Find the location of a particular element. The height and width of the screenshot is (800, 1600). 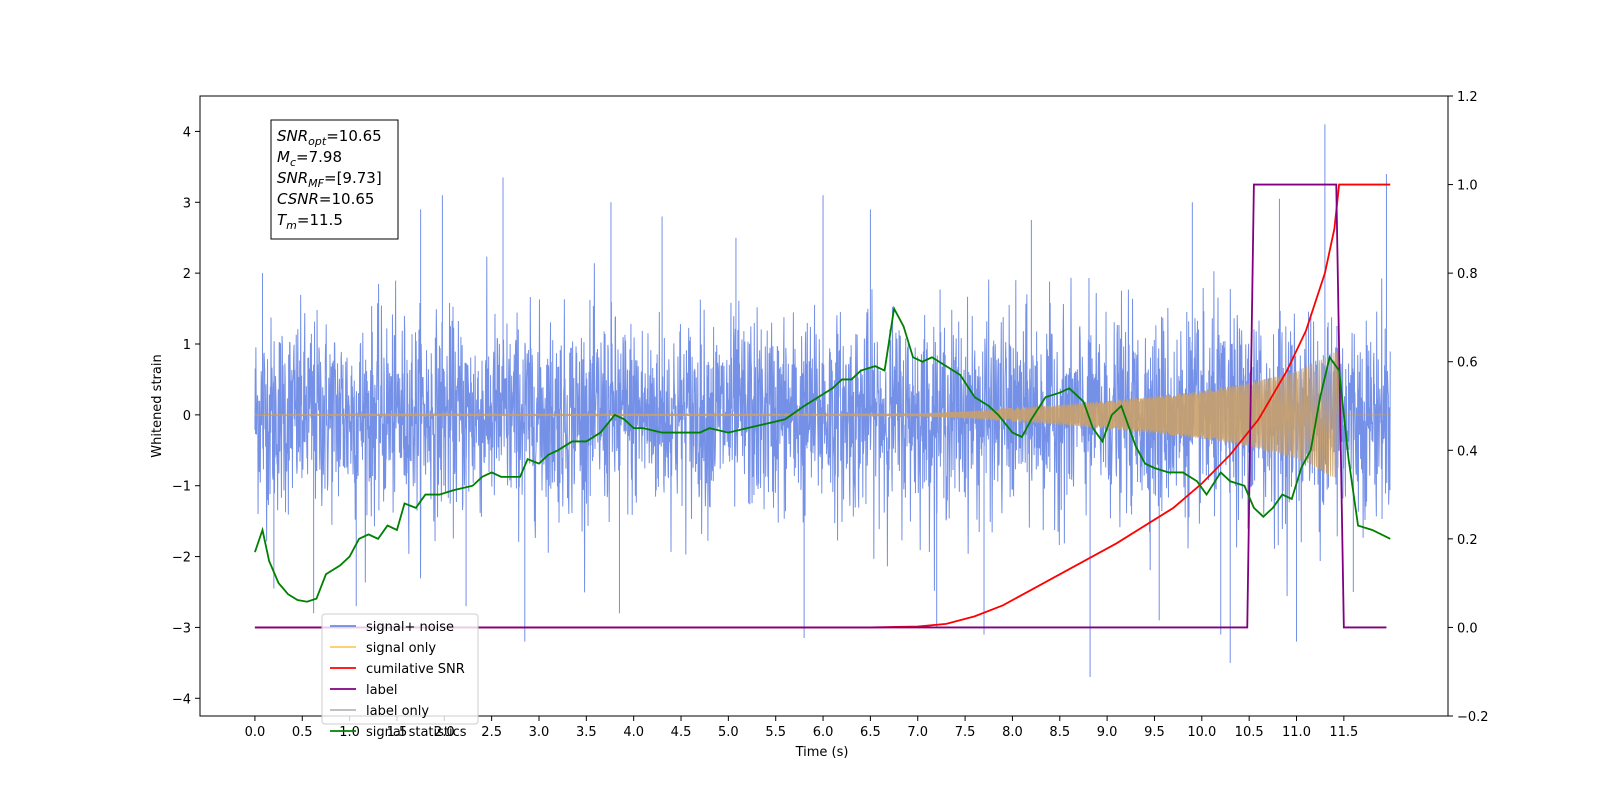

y-right-tick-label: 0.0 is located at coordinates (1467, 628).